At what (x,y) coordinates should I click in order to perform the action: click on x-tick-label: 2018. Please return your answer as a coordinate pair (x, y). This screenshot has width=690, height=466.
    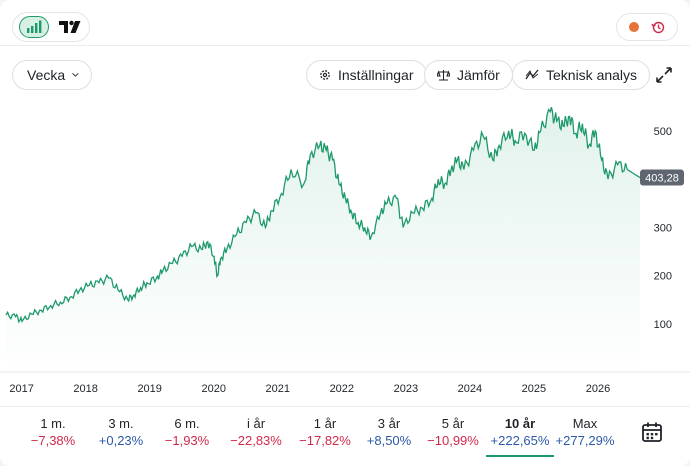
    Looking at the image, I should click on (85, 389).